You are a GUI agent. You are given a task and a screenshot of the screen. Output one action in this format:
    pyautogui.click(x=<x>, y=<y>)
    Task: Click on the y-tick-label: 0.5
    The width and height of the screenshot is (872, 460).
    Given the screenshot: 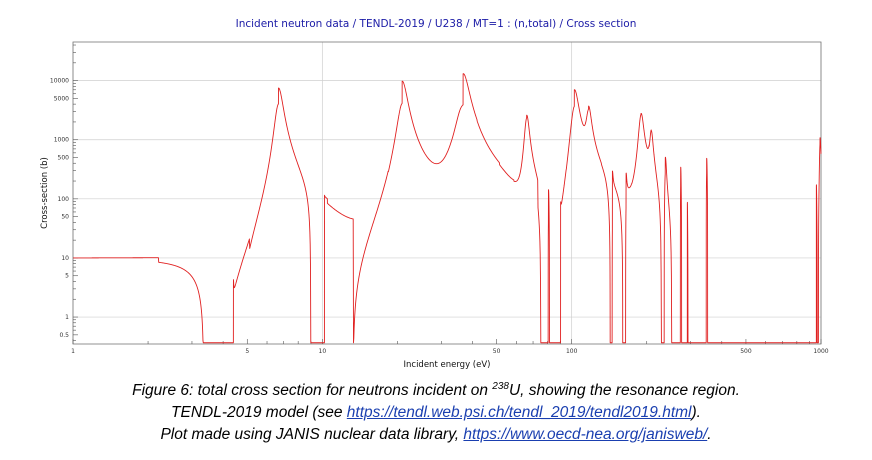 What is the action you would take?
    pyautogui.click(x=64, y=335)
    